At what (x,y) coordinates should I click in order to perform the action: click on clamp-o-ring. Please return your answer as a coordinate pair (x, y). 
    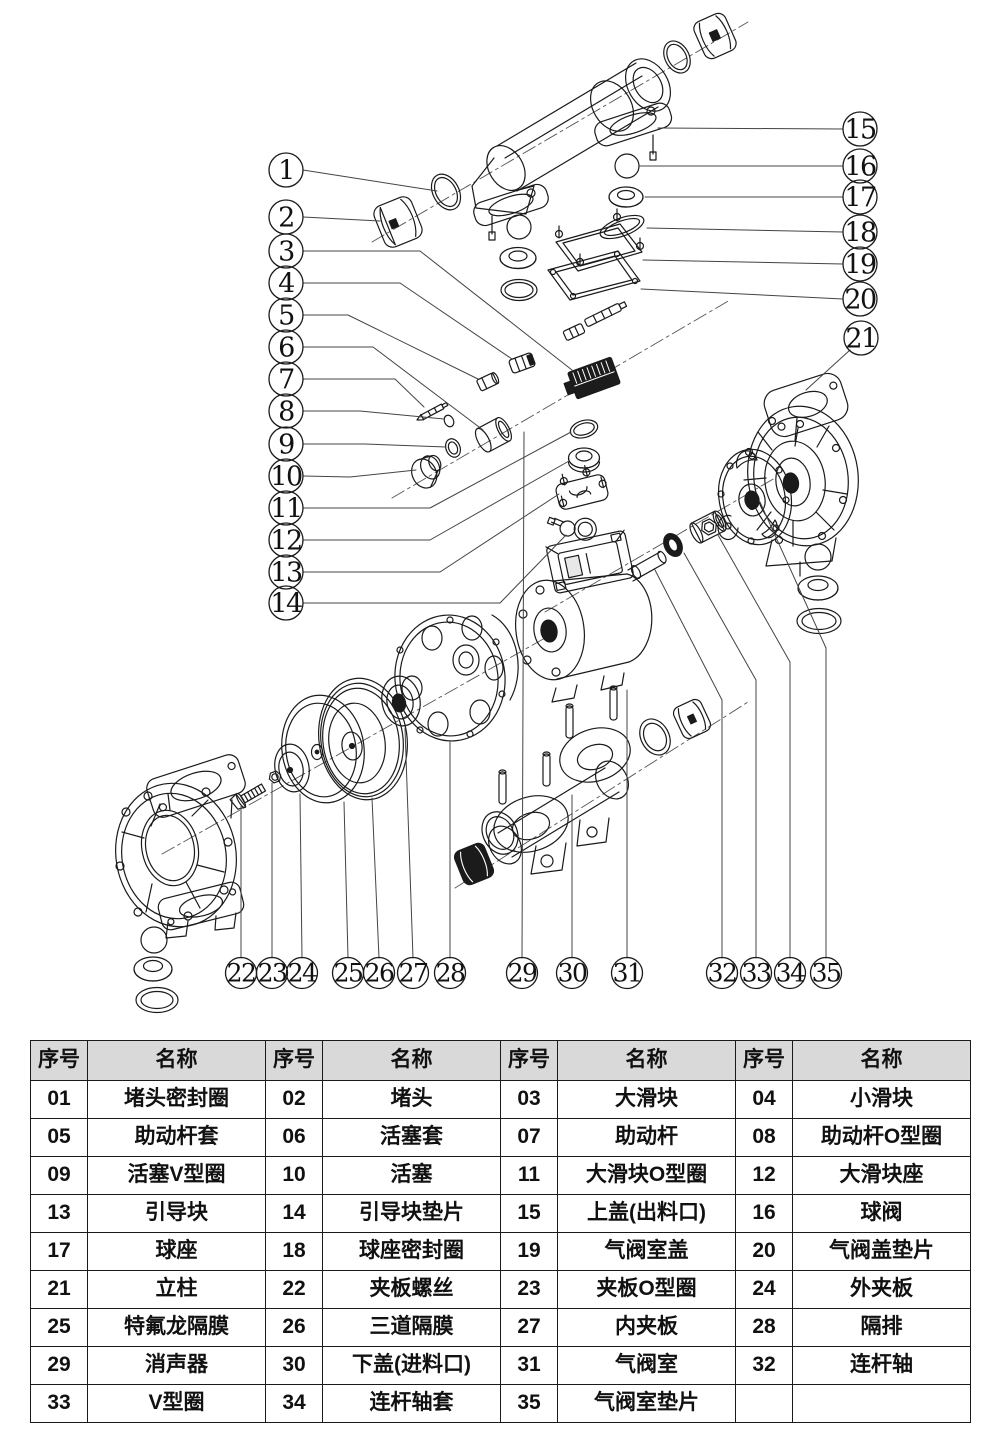
    Looking at the image, I should click on (275, 777).